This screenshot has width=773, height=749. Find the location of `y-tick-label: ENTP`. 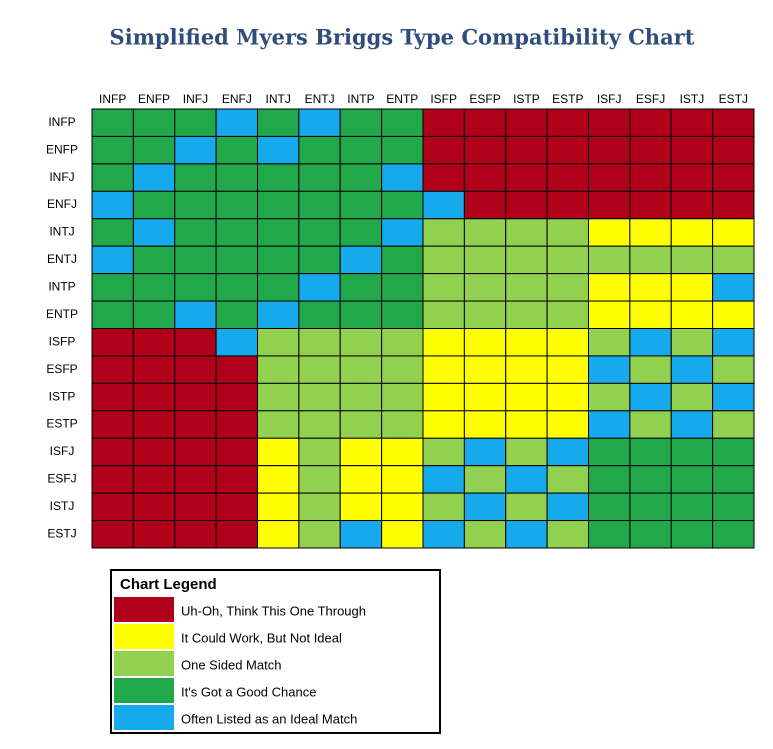

y-tick-label: ENTP is located at coordinates (62, 314).